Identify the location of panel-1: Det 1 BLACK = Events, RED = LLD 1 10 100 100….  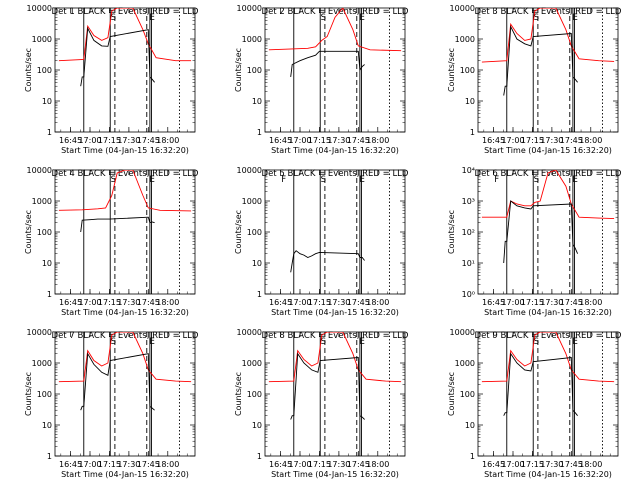
(111, 79).